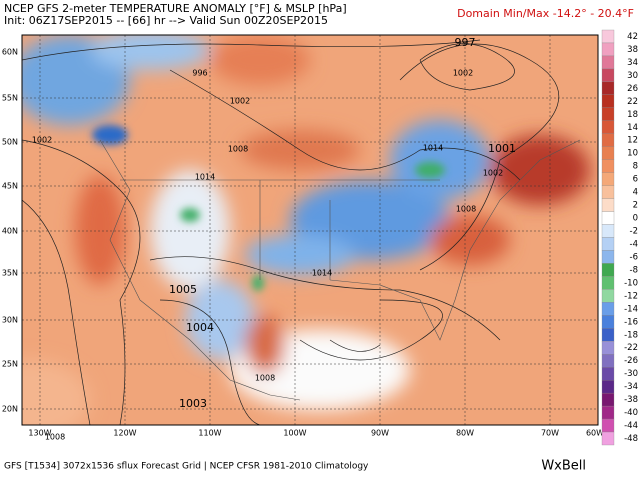 The height and width of the screenshot is (480, 640). What do you see at coordinates (193, 403) in the screenshot?
I see `isobar-label: 1003` at bounding box center [193, 403].